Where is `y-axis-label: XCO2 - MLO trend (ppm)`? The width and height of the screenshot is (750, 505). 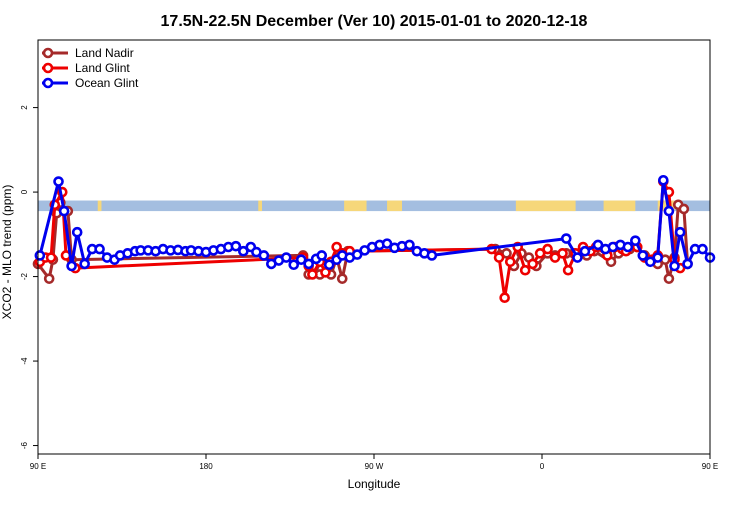
y-axis-label: XCO2 - MLO trend (ppm) is located at coordinates (7, 252).